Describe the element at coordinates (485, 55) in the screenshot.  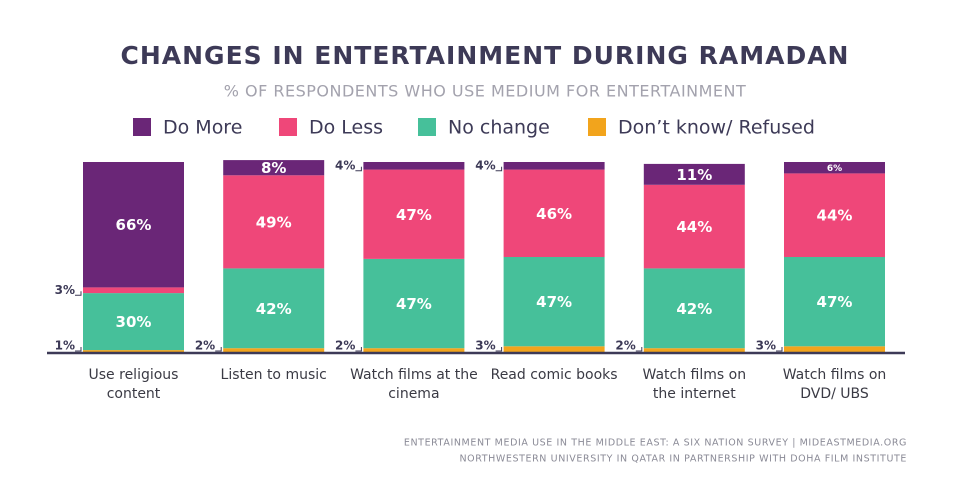
I see `chart-title: CHANGES IN ENTERTAINMENT DURING RAMADAN` at that location.